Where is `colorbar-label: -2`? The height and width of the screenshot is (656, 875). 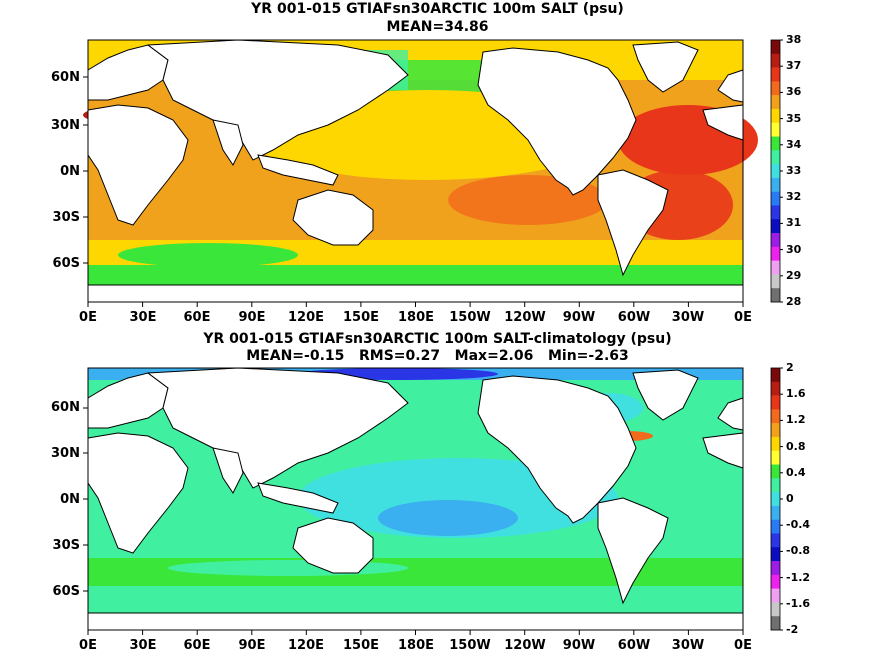
colorbar-label: -2 is located at coordinates (792, 629).